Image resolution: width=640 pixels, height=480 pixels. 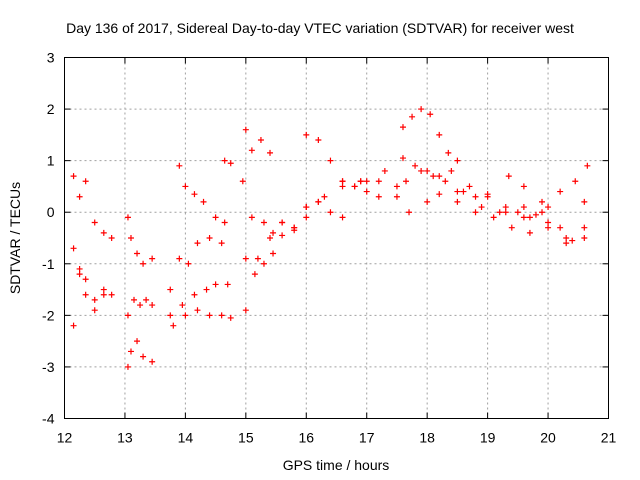 I want to click on x-tick-label: 15, so click(x=246, y=438).